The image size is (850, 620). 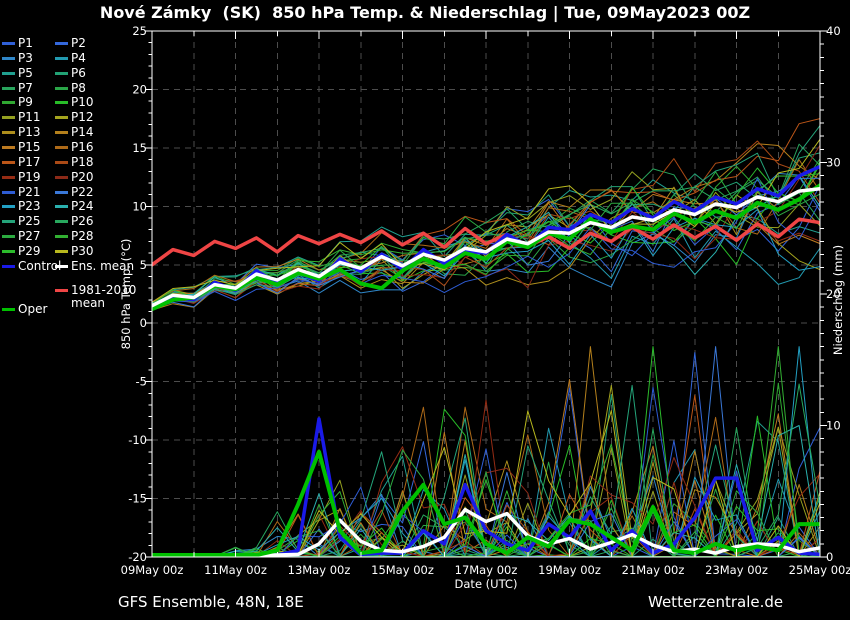 I want to click on legend-item-p13-swatch, so click(x=8, y=133).